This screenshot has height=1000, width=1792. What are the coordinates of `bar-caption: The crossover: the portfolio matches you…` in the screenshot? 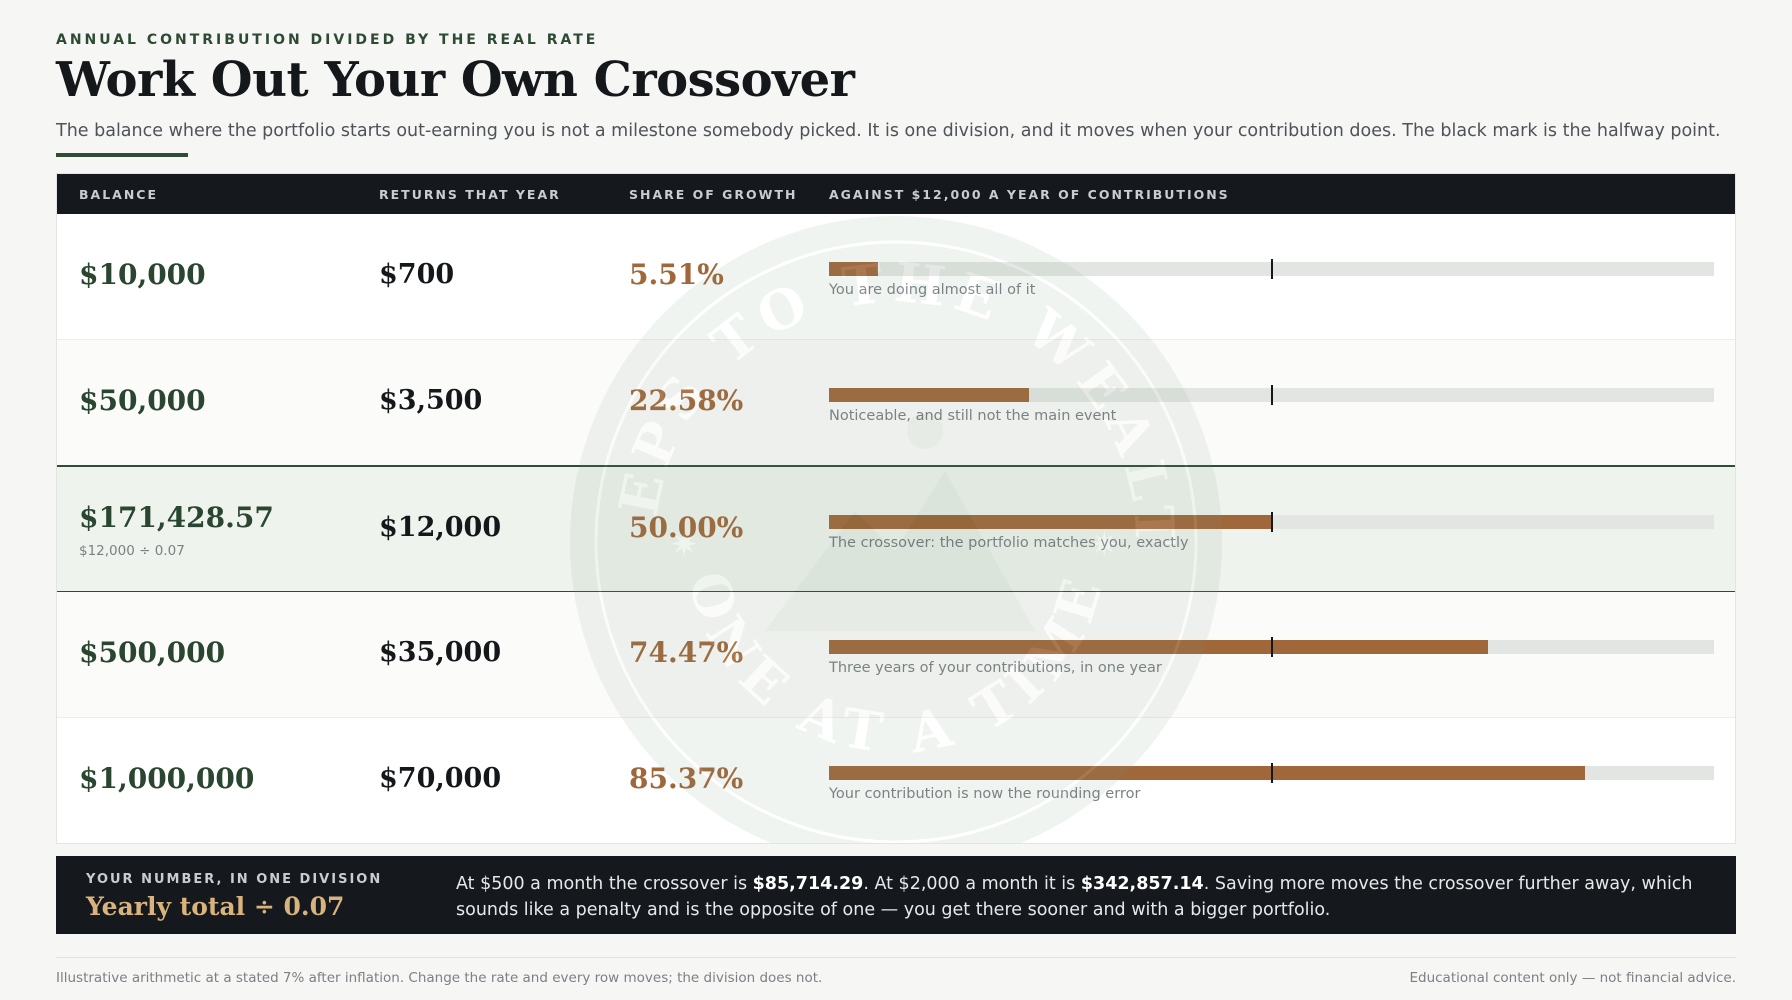 It's located at (1009, 543).